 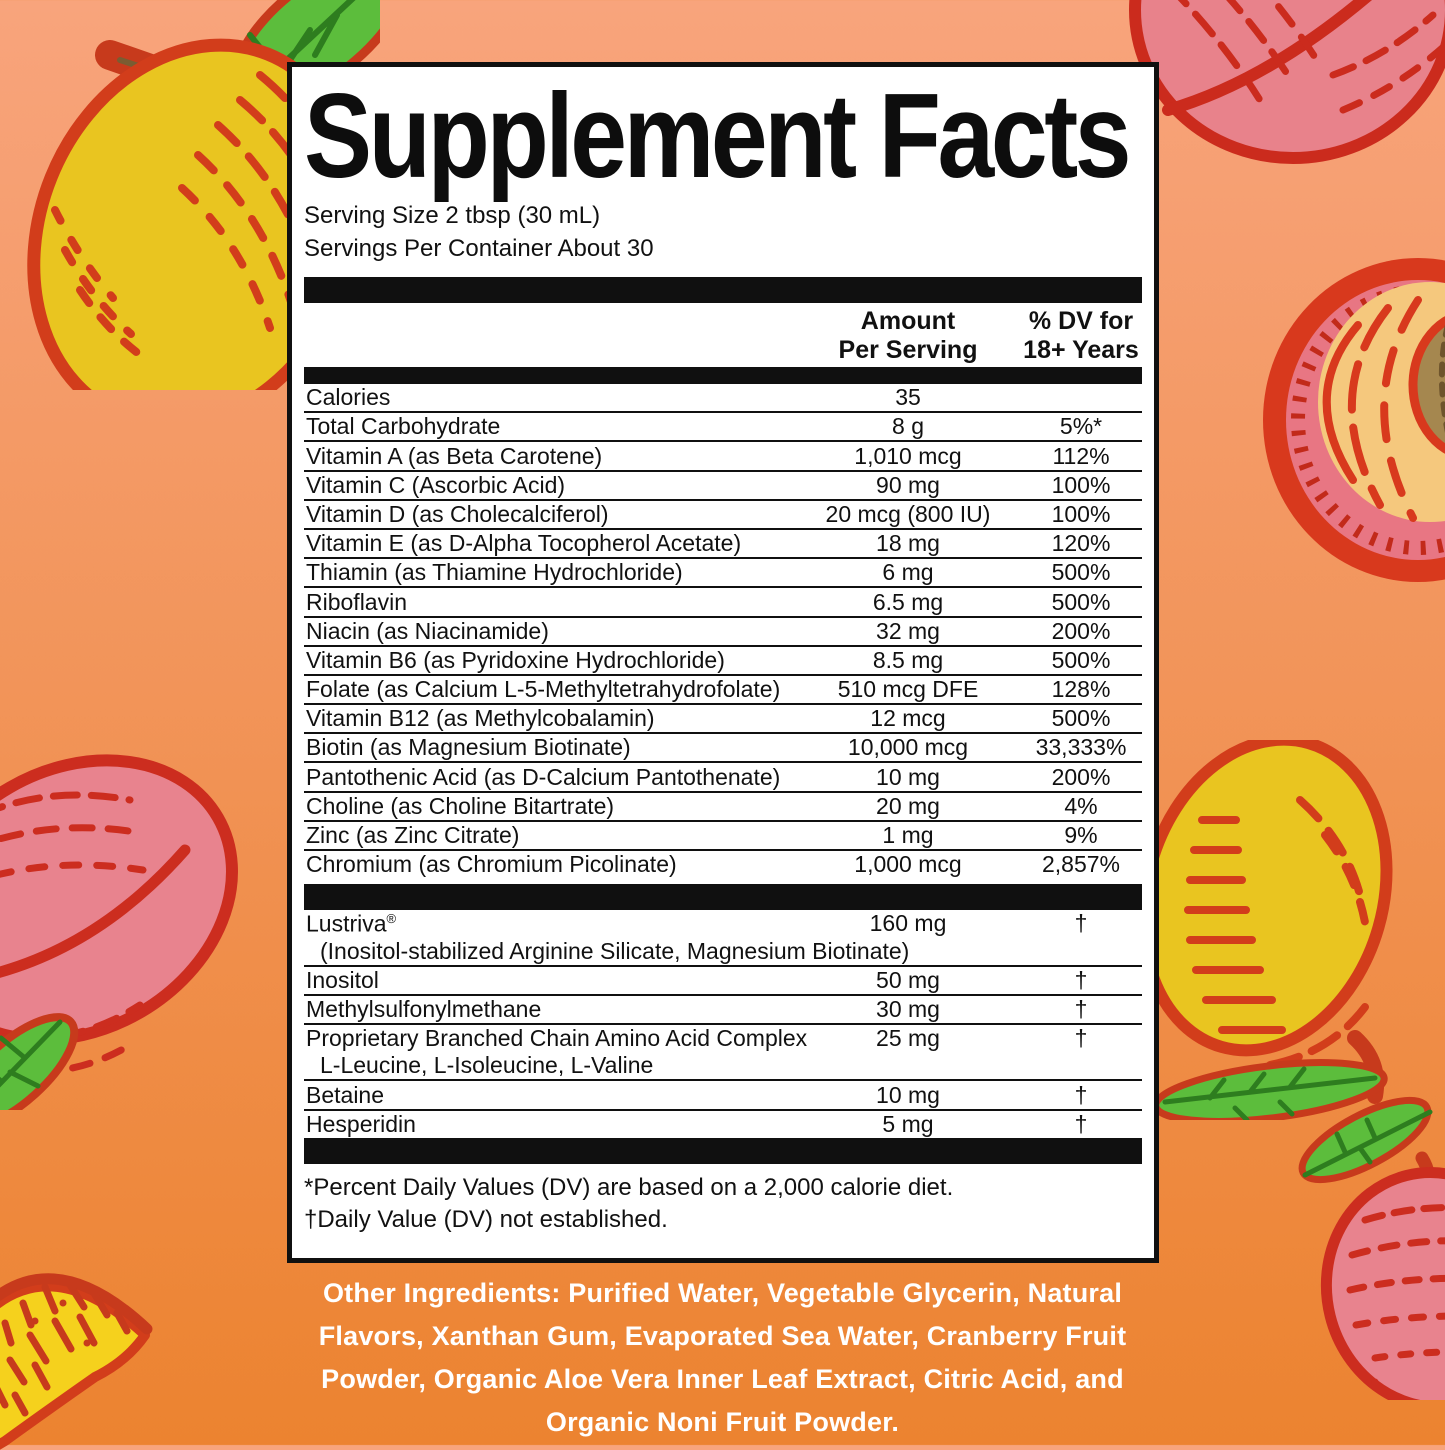 What do you see at coordinates (480, 718) in the screenshot?
I see `nutrient-name: Vitamin B12 (as Methylcobalamin)` at bounding box center [480, 718].